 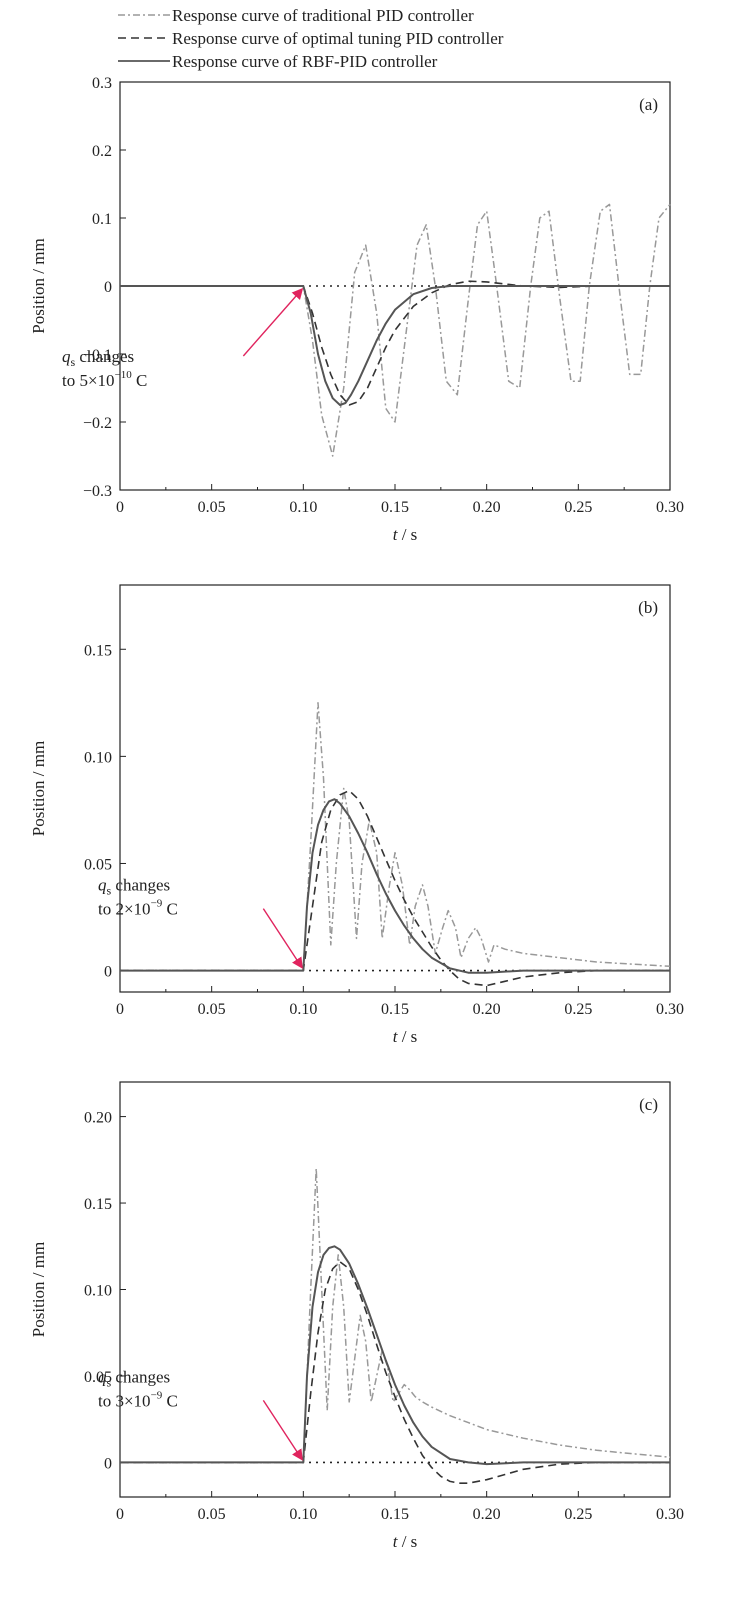 What do you see at coordinates (98, 1118) in the screenshot?
I see `y-tick-label: 0.20` at bounding box center [98, 1118].